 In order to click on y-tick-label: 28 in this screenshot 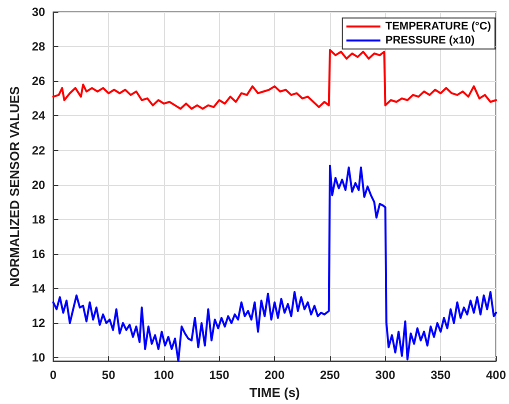, I will do `click(39, 47)`.